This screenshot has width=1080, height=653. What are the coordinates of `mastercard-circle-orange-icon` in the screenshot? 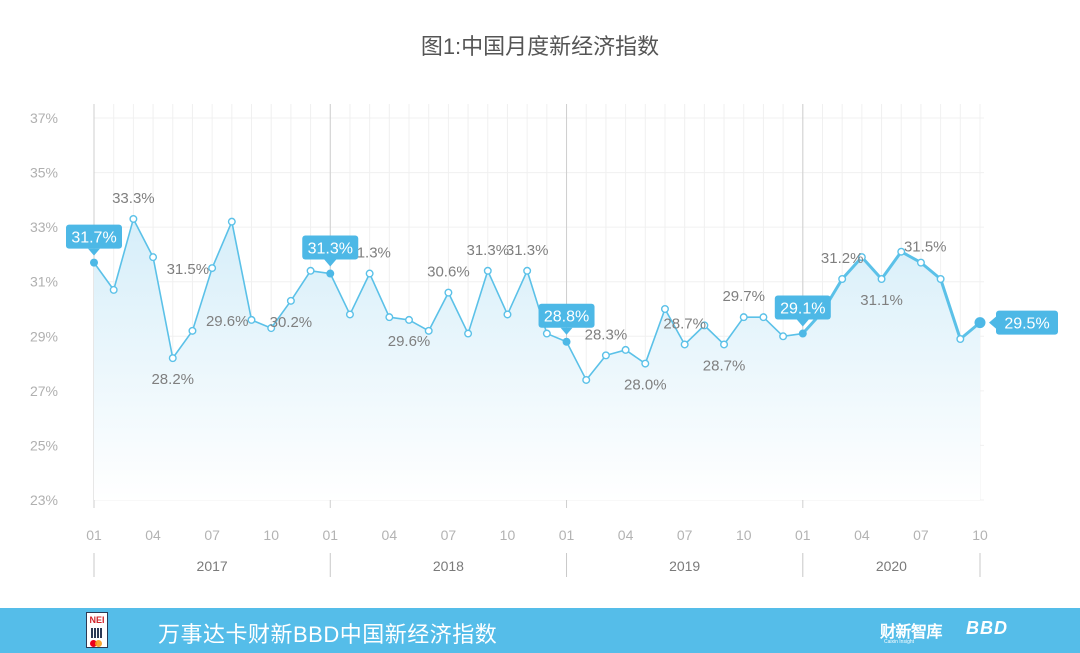 It's located at (98, 643).